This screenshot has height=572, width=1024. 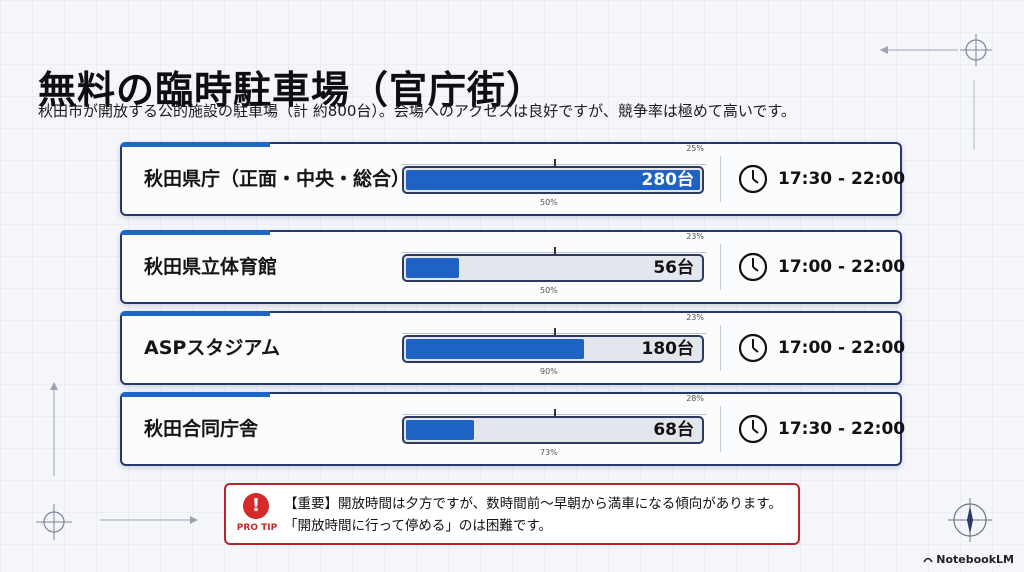 I want to click on parking-card: 秋田合同庁舎 28% 68台 73% 17:30 - 22:00, so click(x=513, y=429).